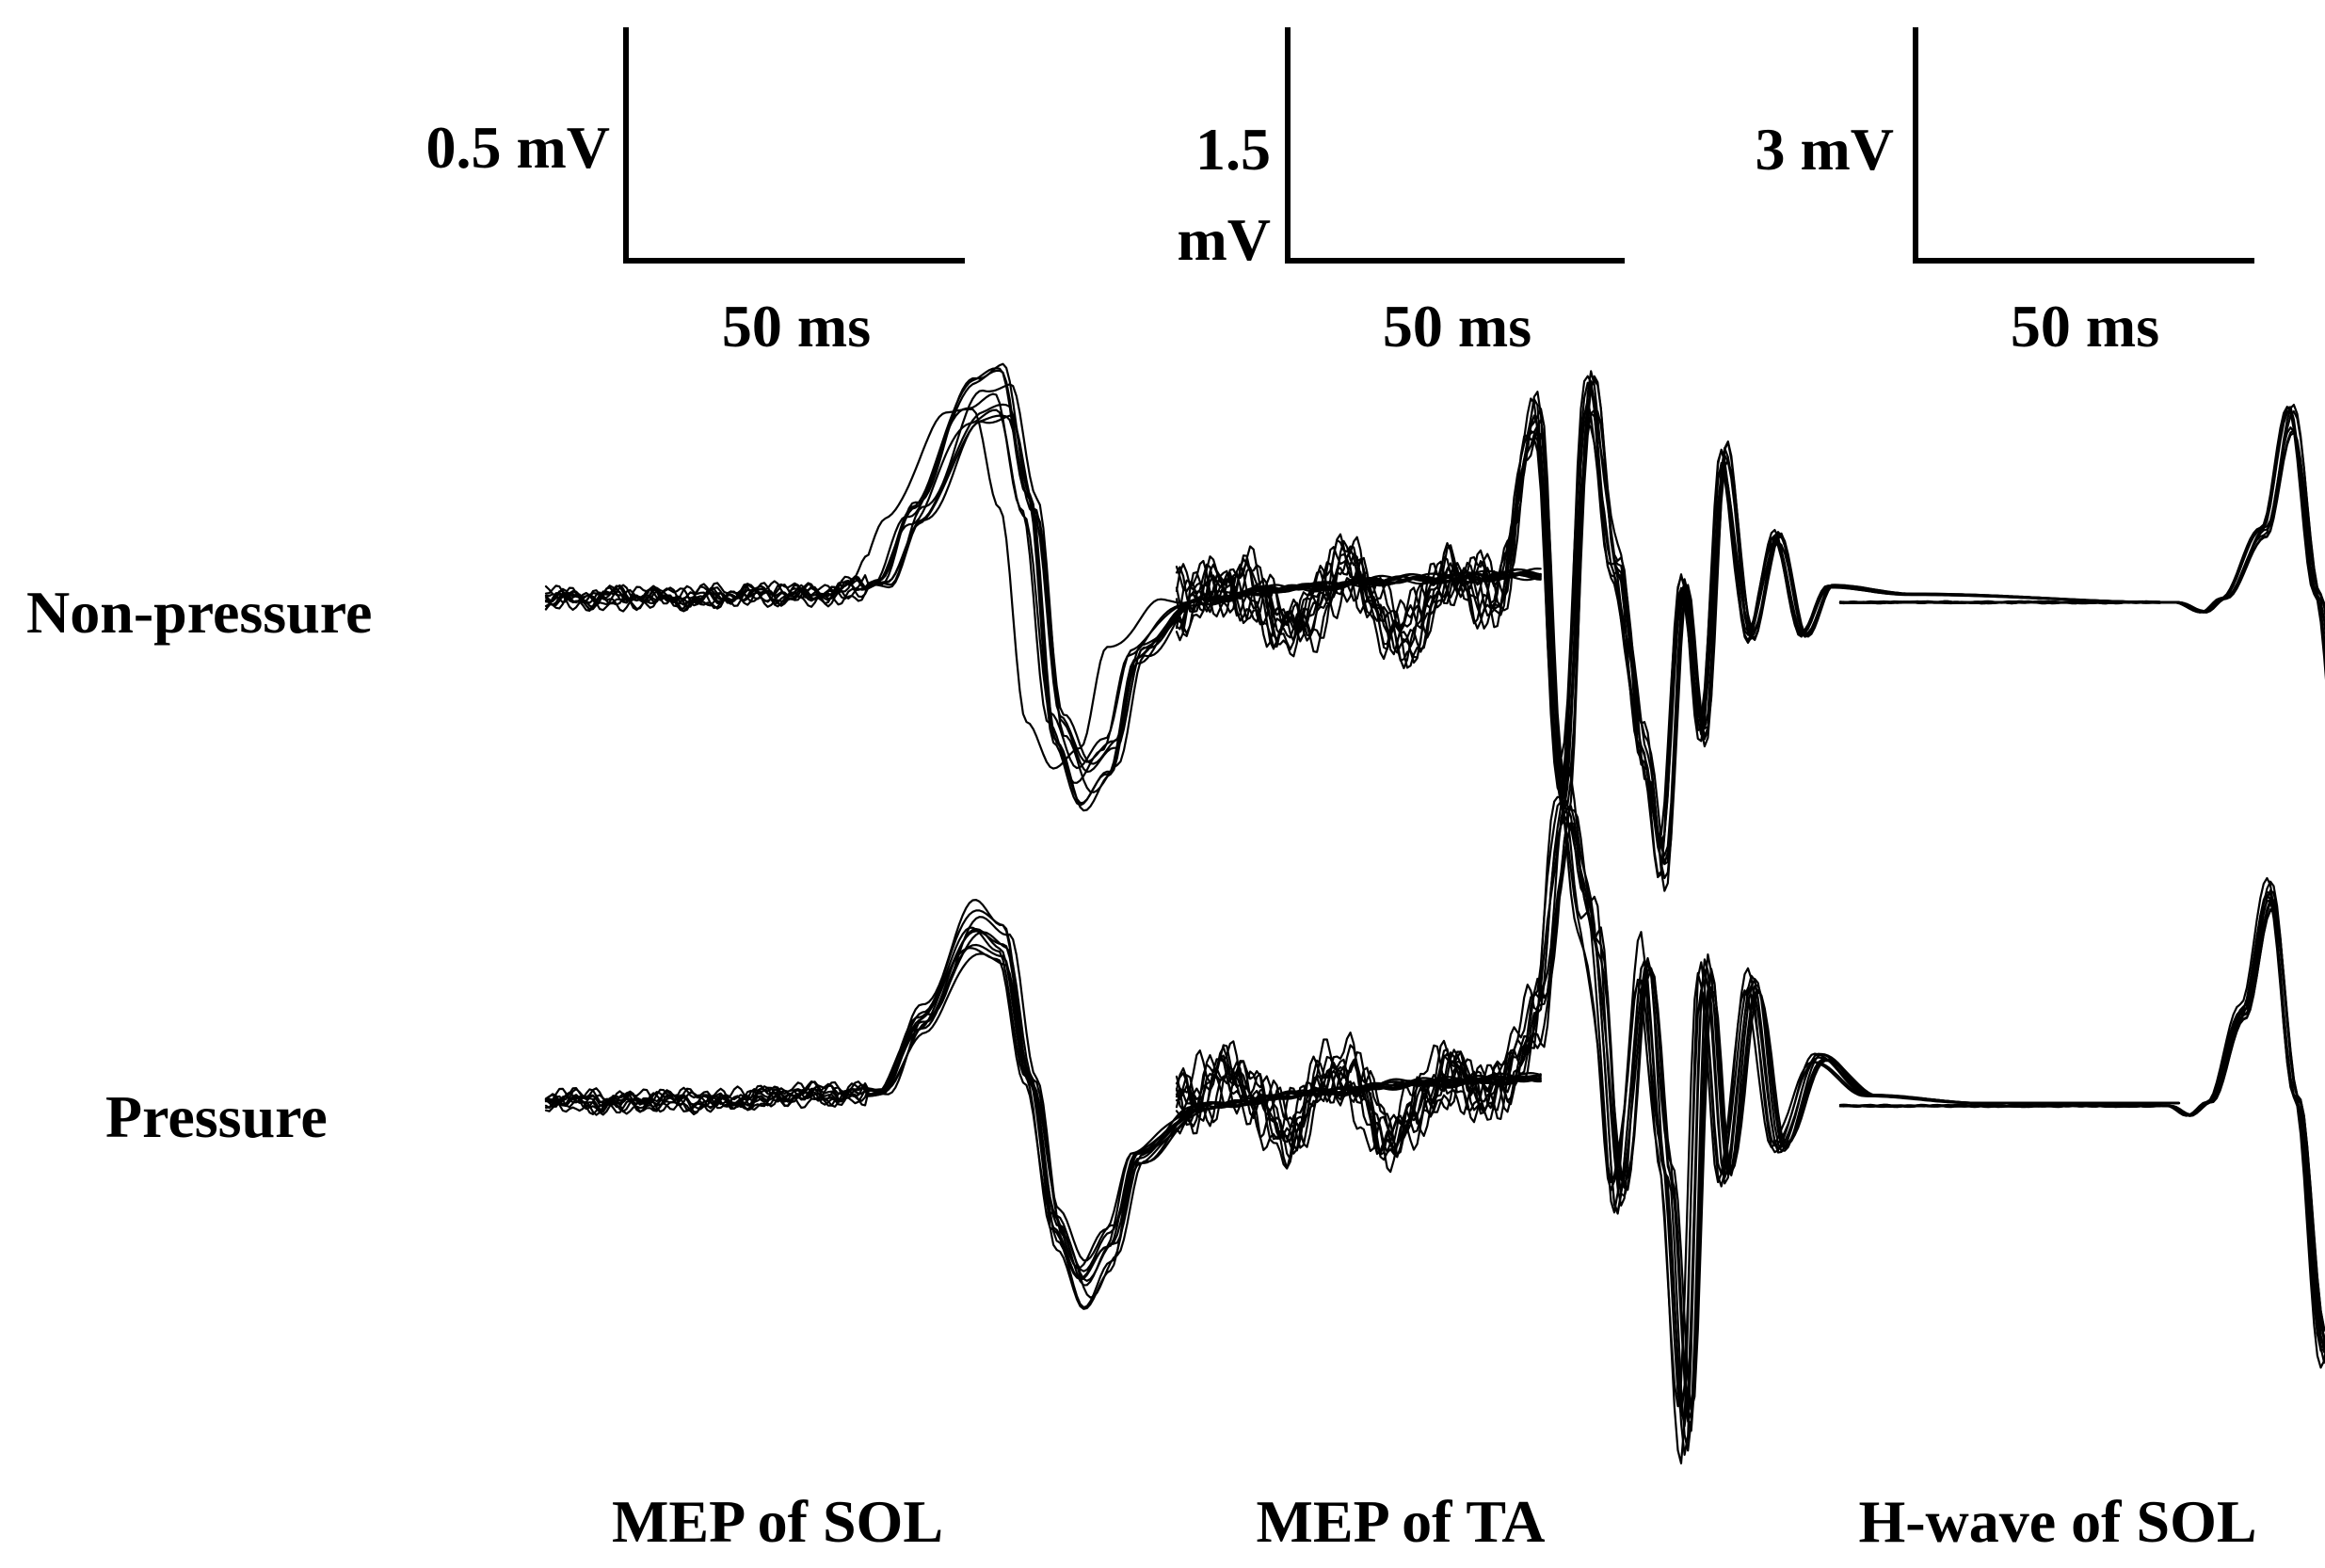  What do you see at coordinates (1455, 145) in the screenshot?
I see `scale-bar-lines-mep-ta` at bounding box center [1455, 145].